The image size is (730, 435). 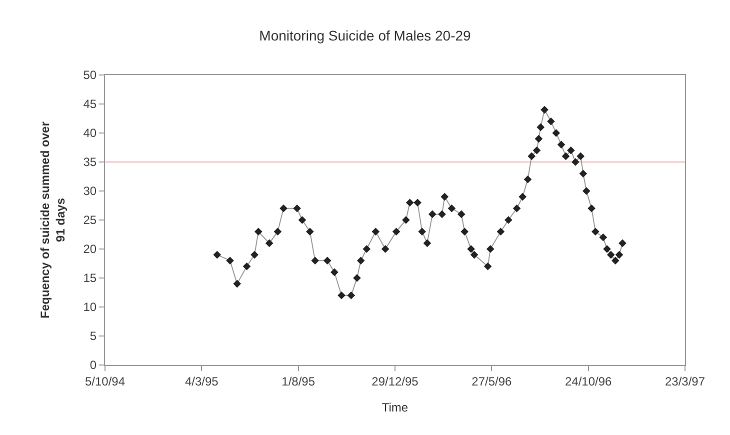 I want to click on x-tick-label: 1/8/95, so click(x=299, y=381).